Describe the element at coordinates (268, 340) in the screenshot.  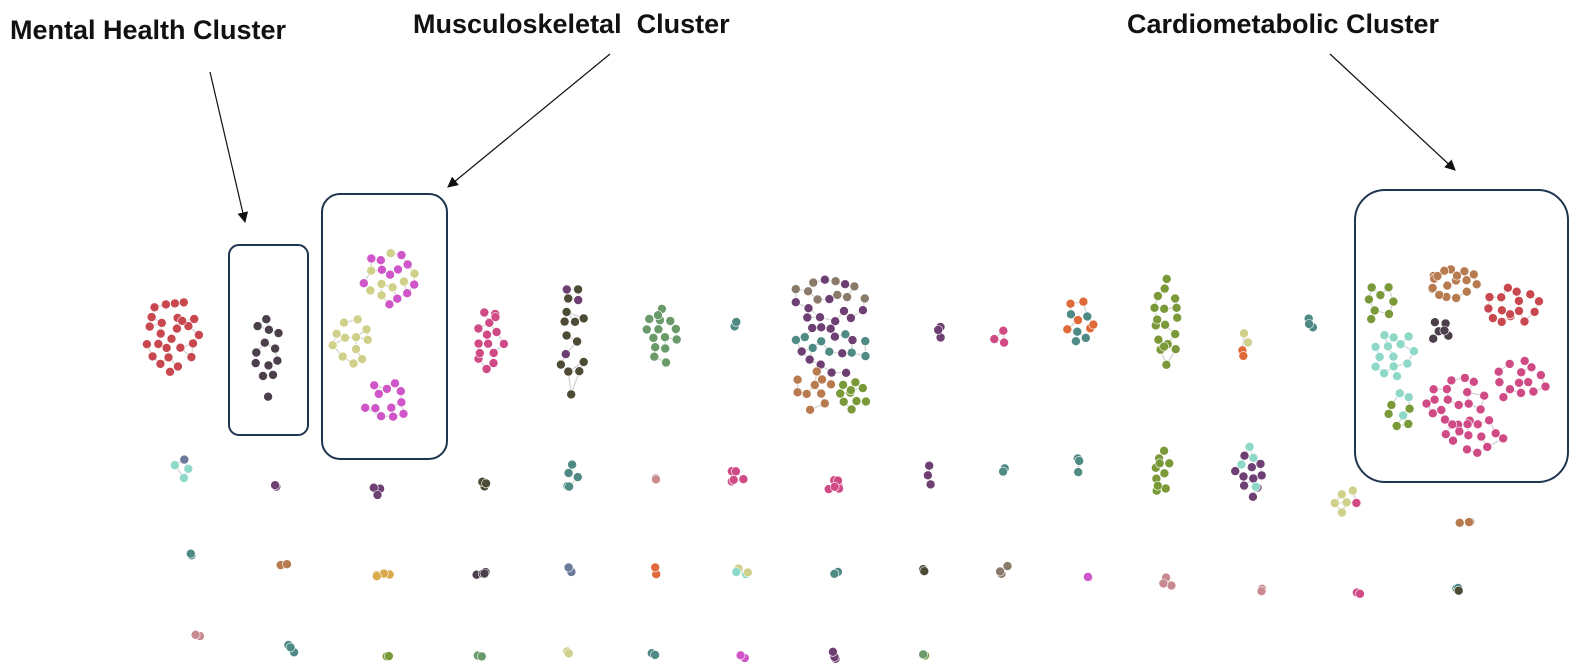
I see `mental-health-box` at that location.